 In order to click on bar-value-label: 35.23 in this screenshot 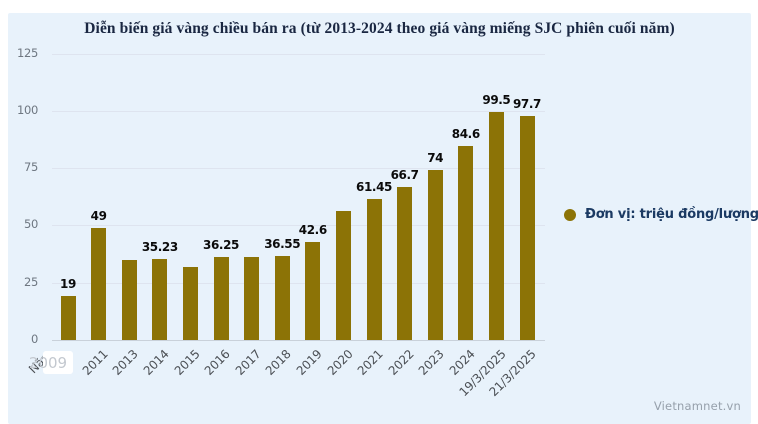, I will do `click(159, 247)`.